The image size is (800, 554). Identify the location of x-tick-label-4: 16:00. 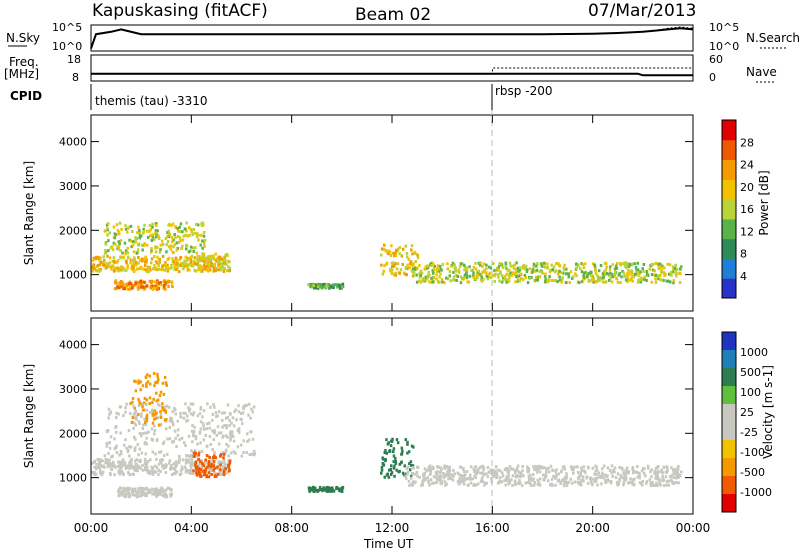
(492, 528).